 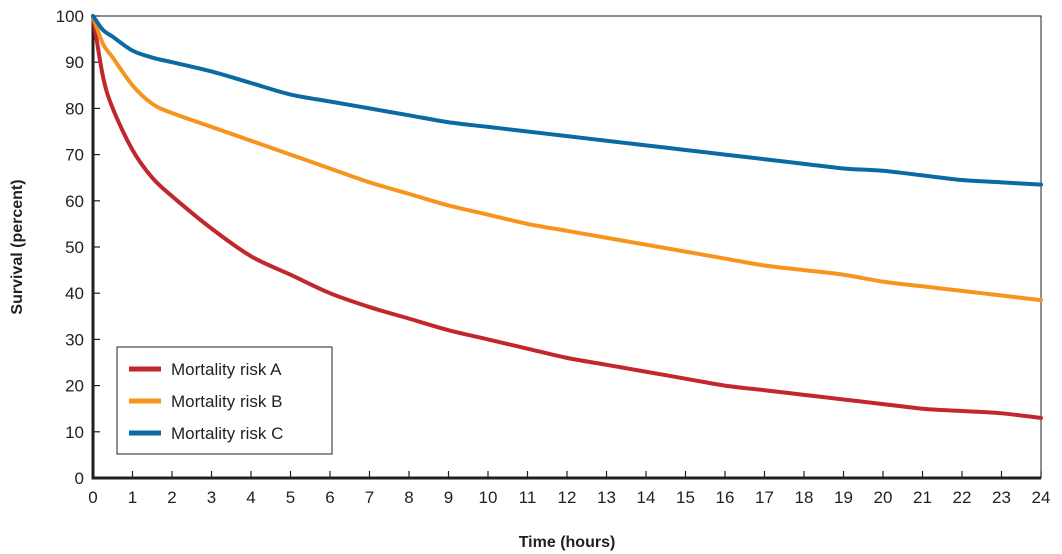 What do you see at coordinates (567, 497) in the screenshot?
I see `x-tick-label: 12` at bounding box center [567, 497].